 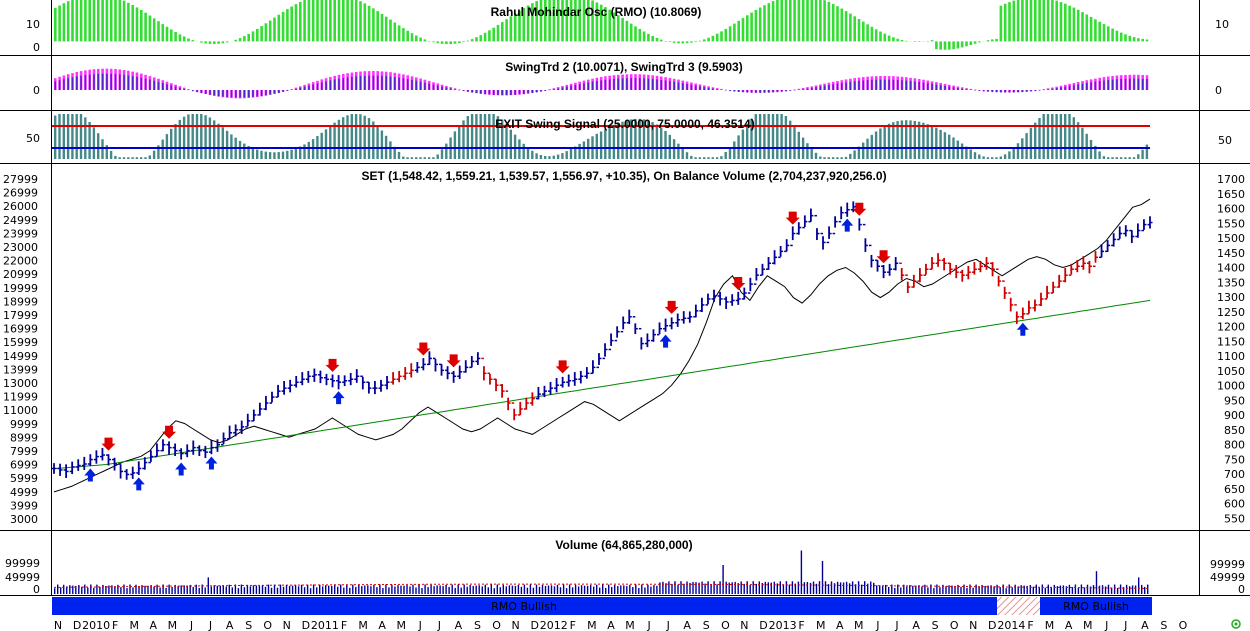 What do you see at coordinates (58, 625) in the screenshot?
I see `month-label: N` at bounding box center [58, 625].